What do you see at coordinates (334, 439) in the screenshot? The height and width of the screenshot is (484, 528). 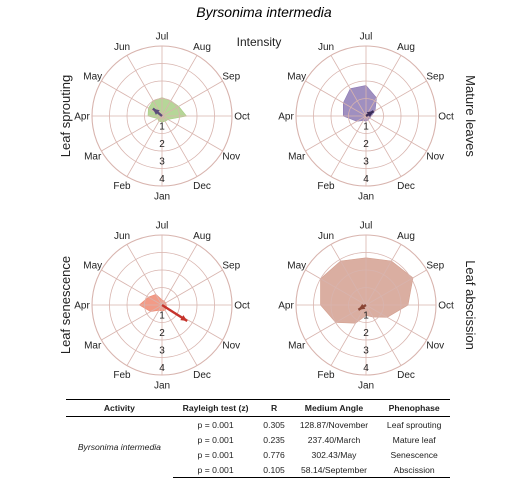 I see `cell-angle: 237.40/March` at bounding box center [334, 439].